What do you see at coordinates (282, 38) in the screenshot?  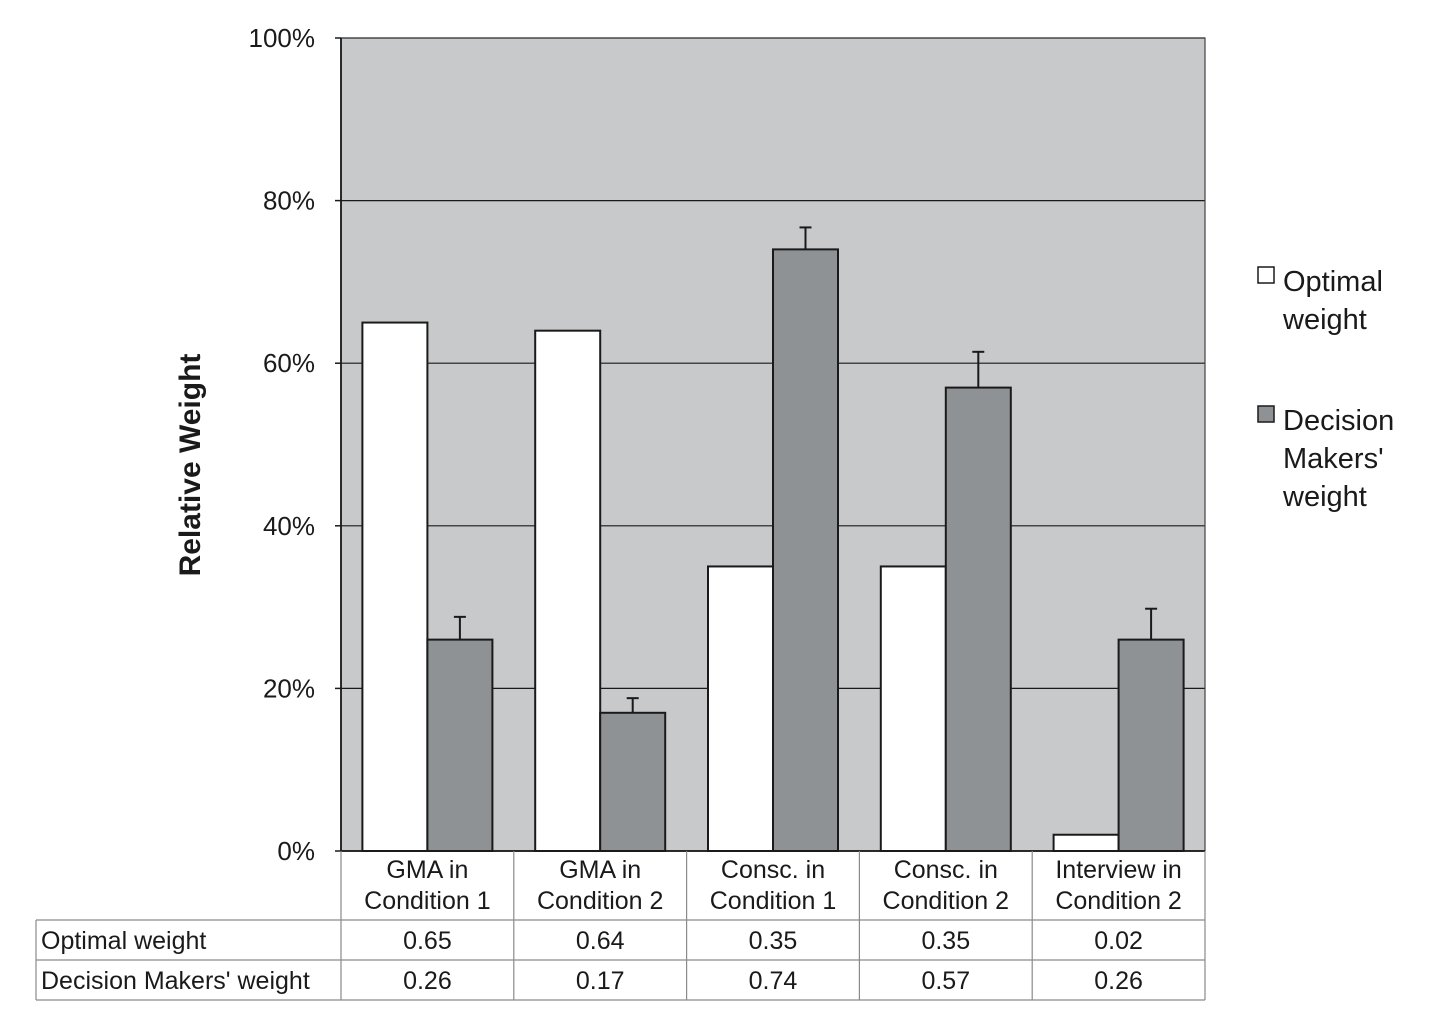 I see `y-tick-label: 100%` at bounding box center [282, 38].